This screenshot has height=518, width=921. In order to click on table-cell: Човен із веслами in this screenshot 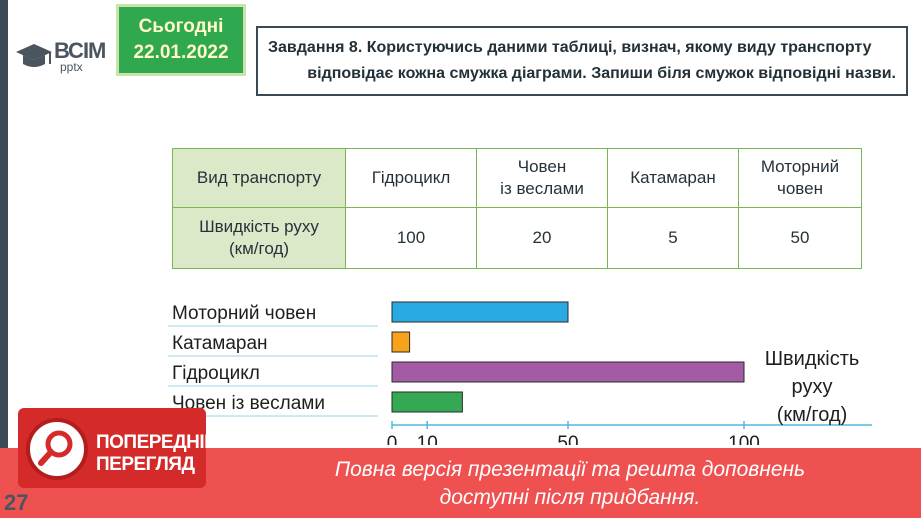, I will do `click(542, 178)`.